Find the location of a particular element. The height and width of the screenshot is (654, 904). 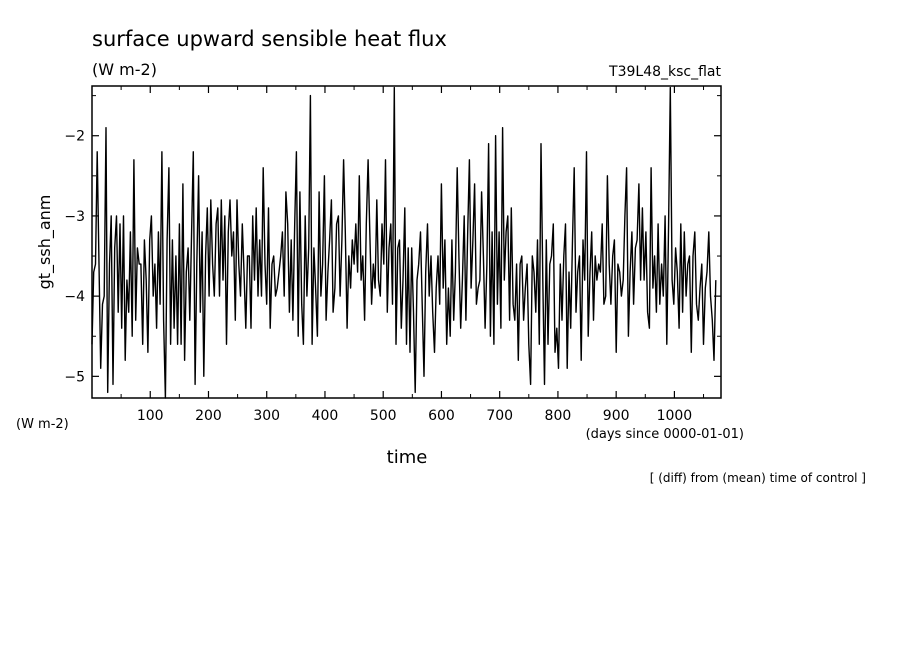

x-units-label: (days since 0000-01-01) is located at coordinates (665, 434).